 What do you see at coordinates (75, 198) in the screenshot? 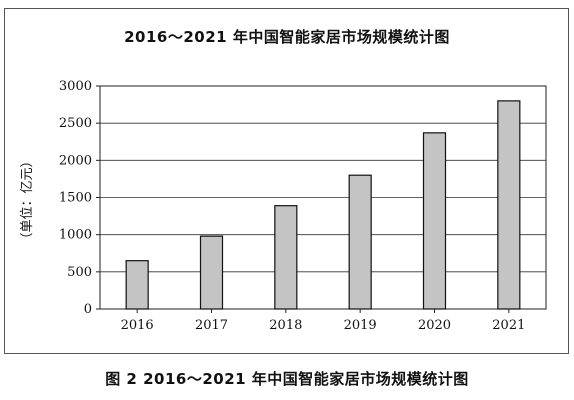
I see `y-tick-label: 1500` at bounding box center [75, 198].